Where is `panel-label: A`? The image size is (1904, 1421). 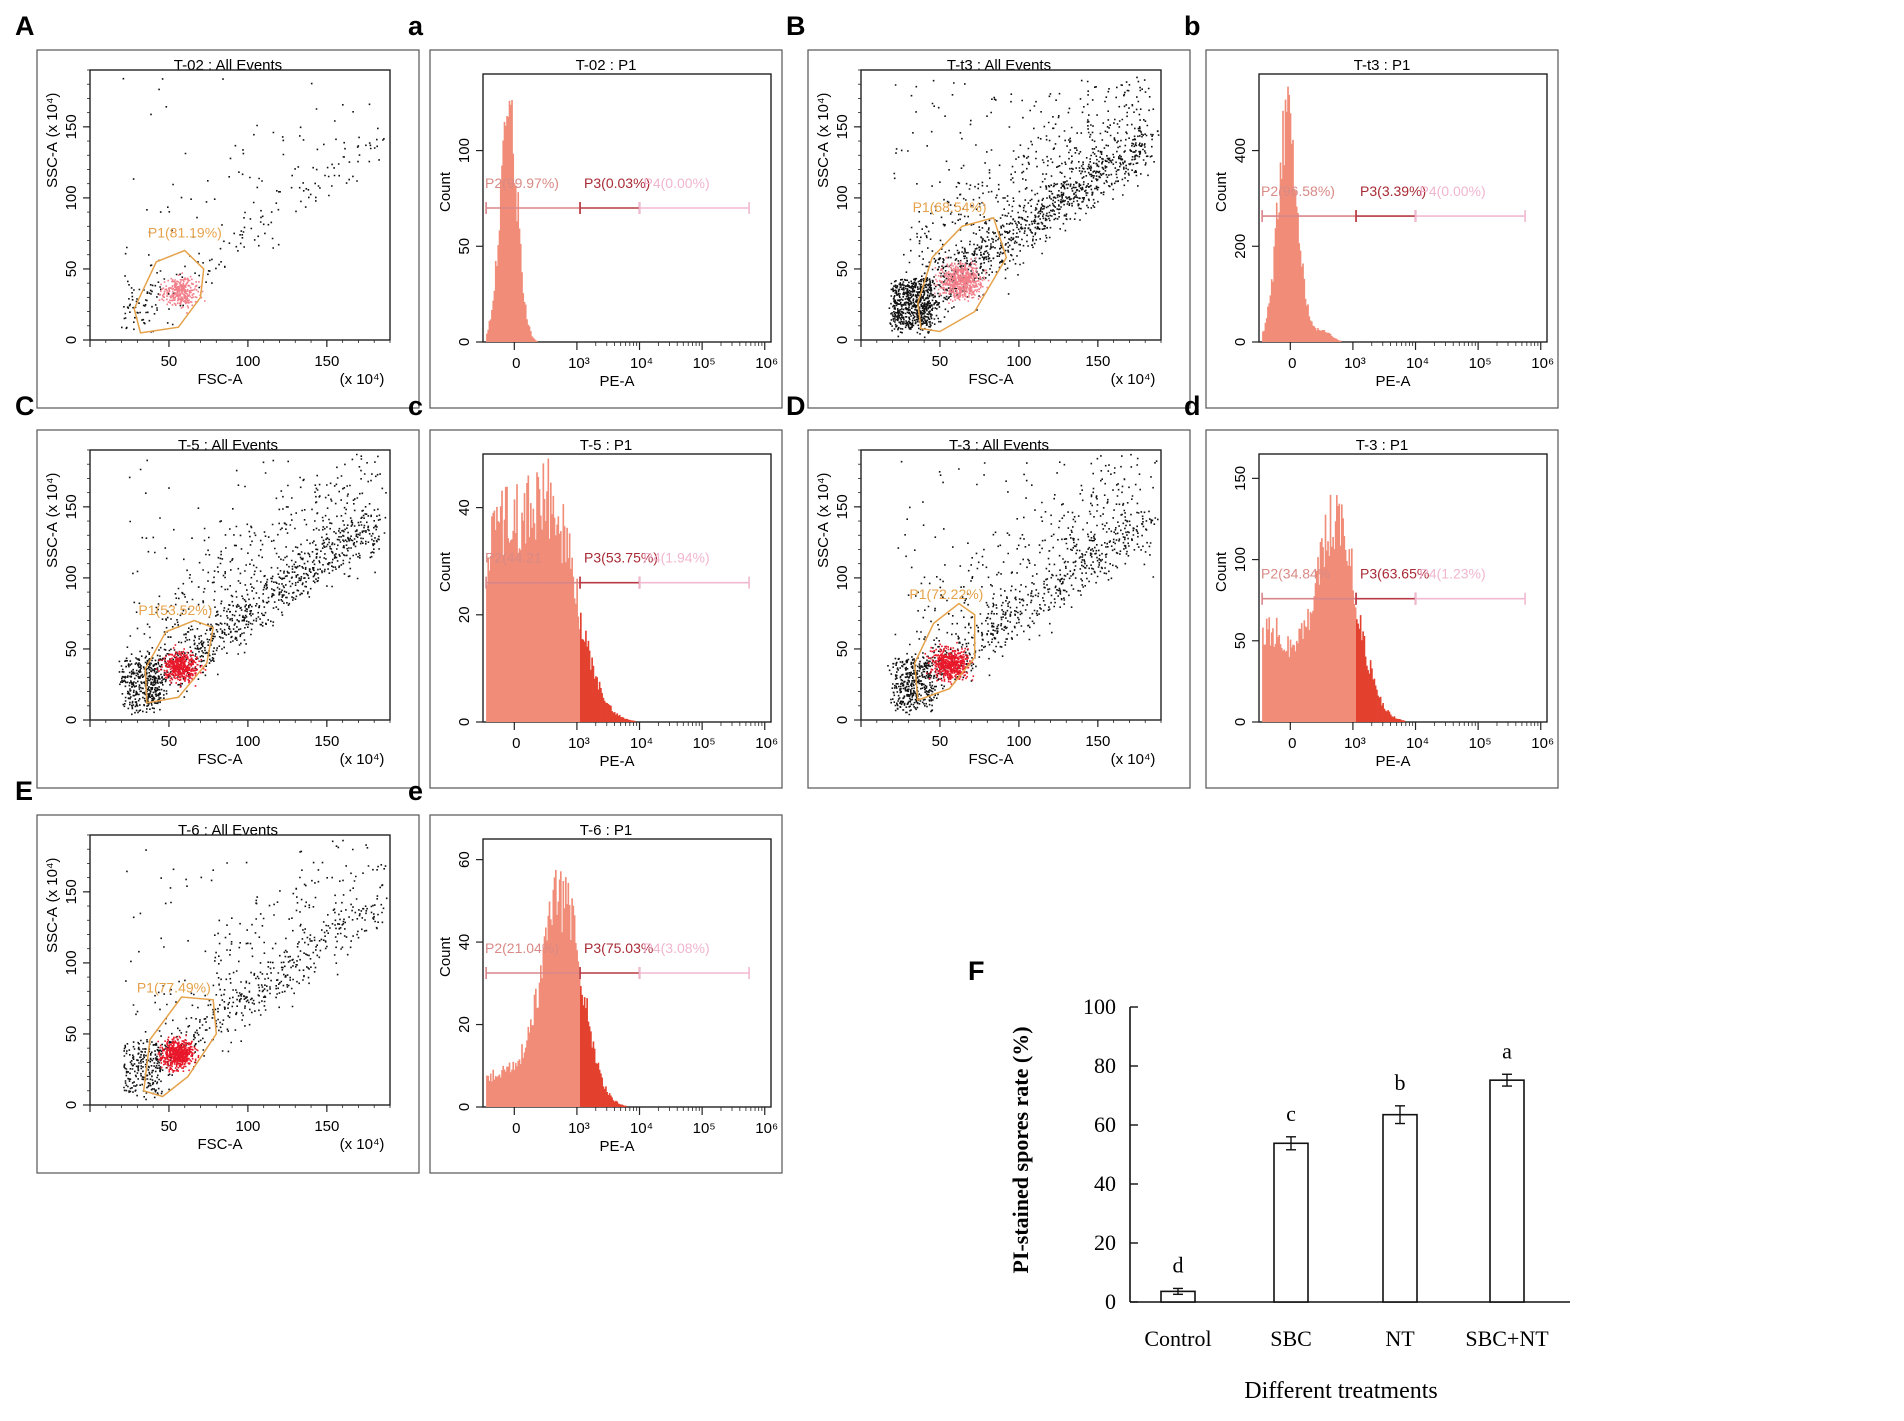 panel-label: A is located at coordinates (25, 26).